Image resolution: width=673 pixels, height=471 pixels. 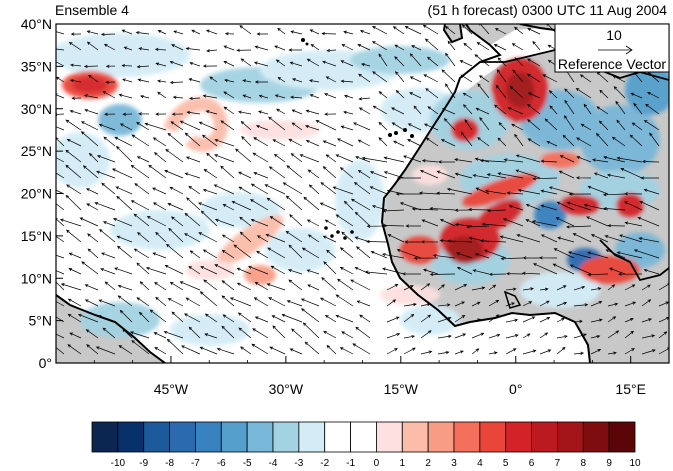 What do you see at coordinates (36, 109) in the screenshot?
I see `lat-tick-label: 30°N` at bounding box center [36, 109].